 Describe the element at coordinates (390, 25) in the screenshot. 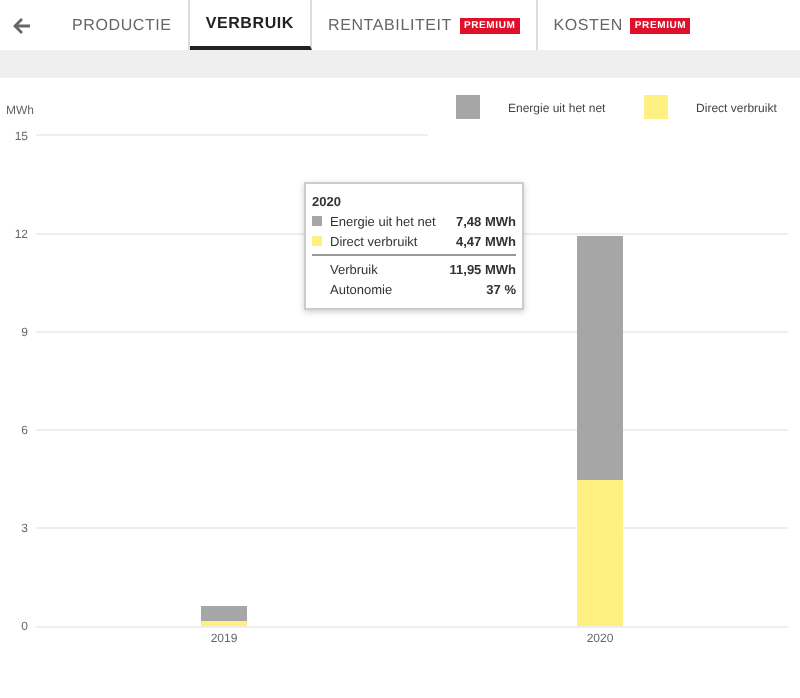

I see `text: RENTABILITEIT` at that location.